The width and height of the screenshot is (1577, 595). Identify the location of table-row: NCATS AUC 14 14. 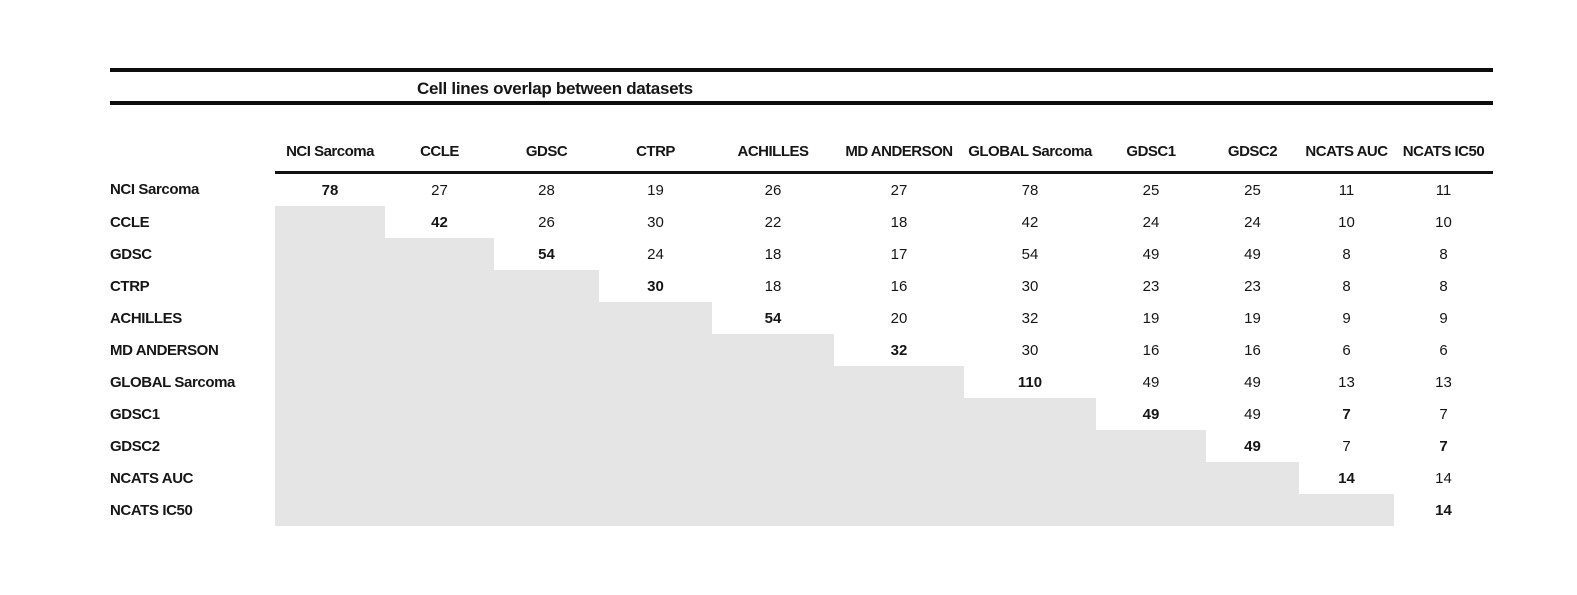
(801, 478).